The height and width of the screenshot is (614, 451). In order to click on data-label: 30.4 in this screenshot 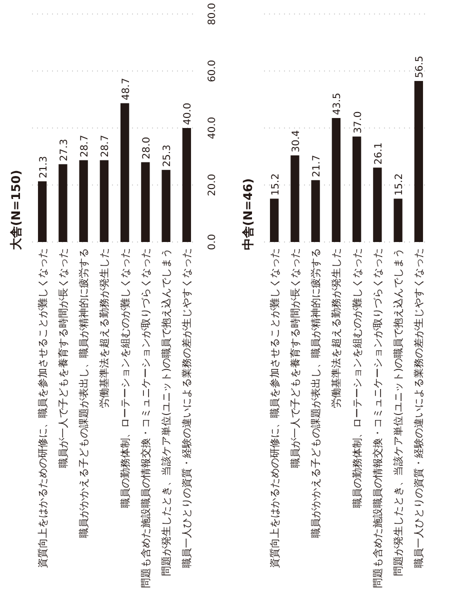, I will do `click(296, 141)`.